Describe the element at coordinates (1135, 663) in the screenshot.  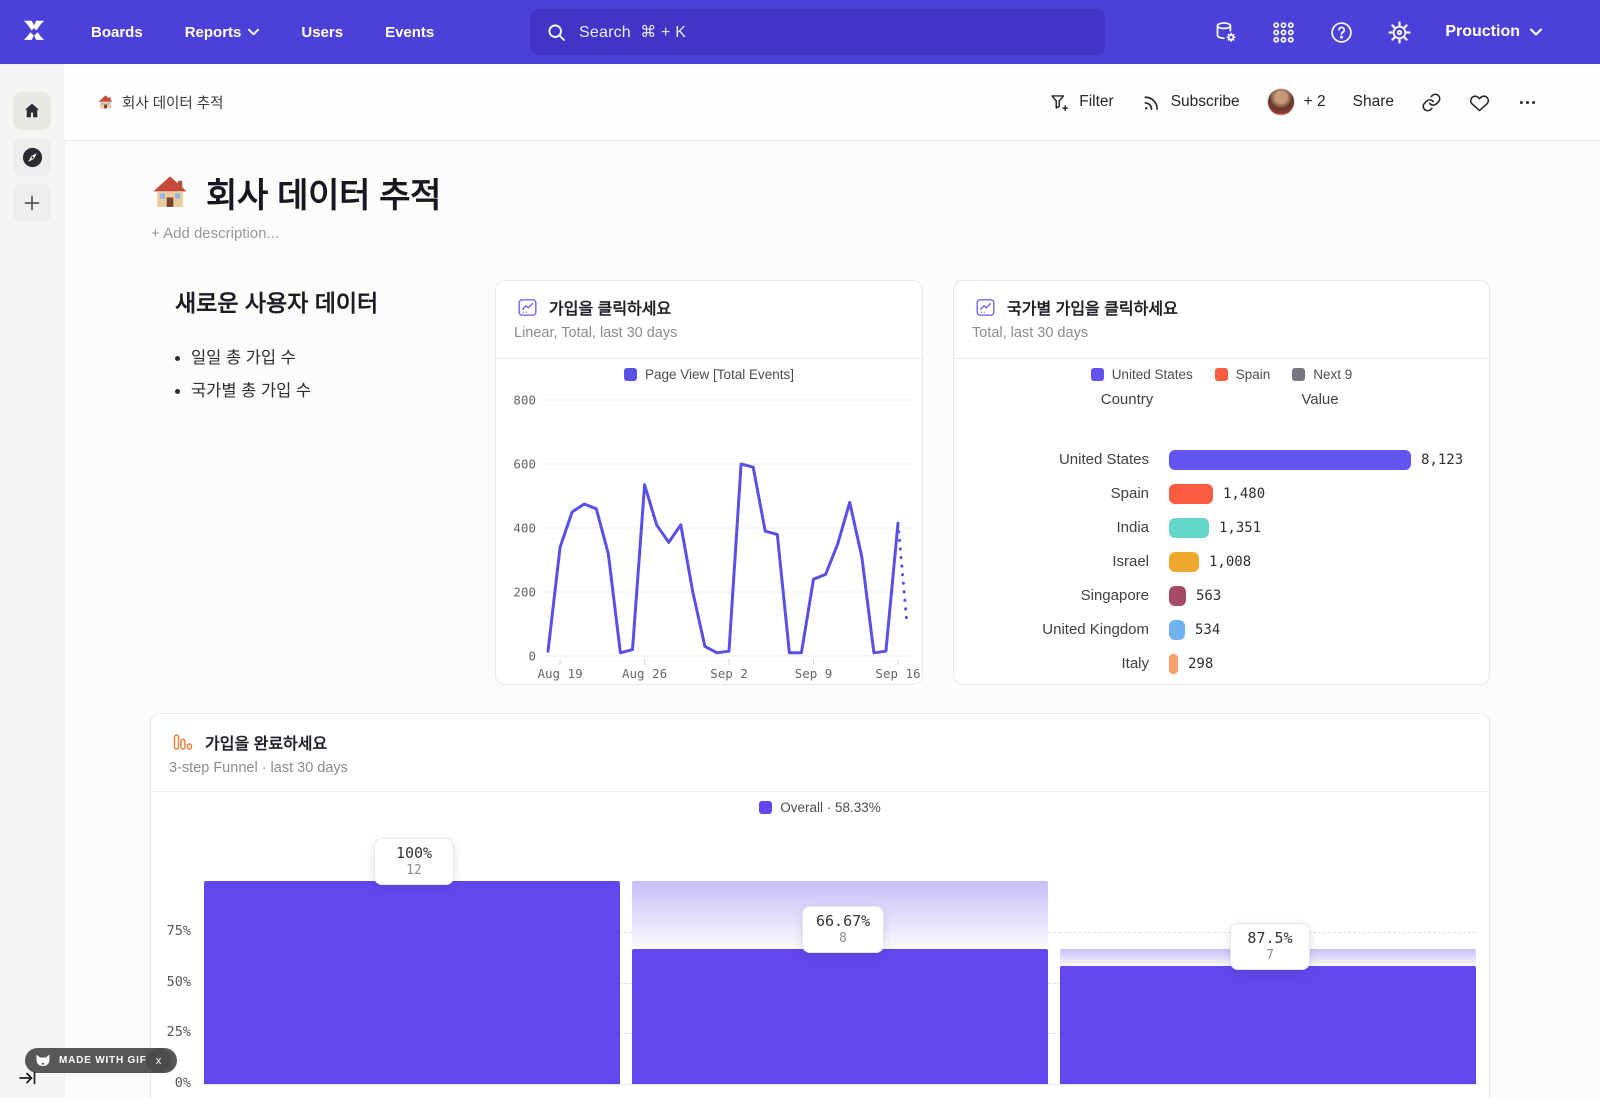
I see `country-label: Italy` at that location.